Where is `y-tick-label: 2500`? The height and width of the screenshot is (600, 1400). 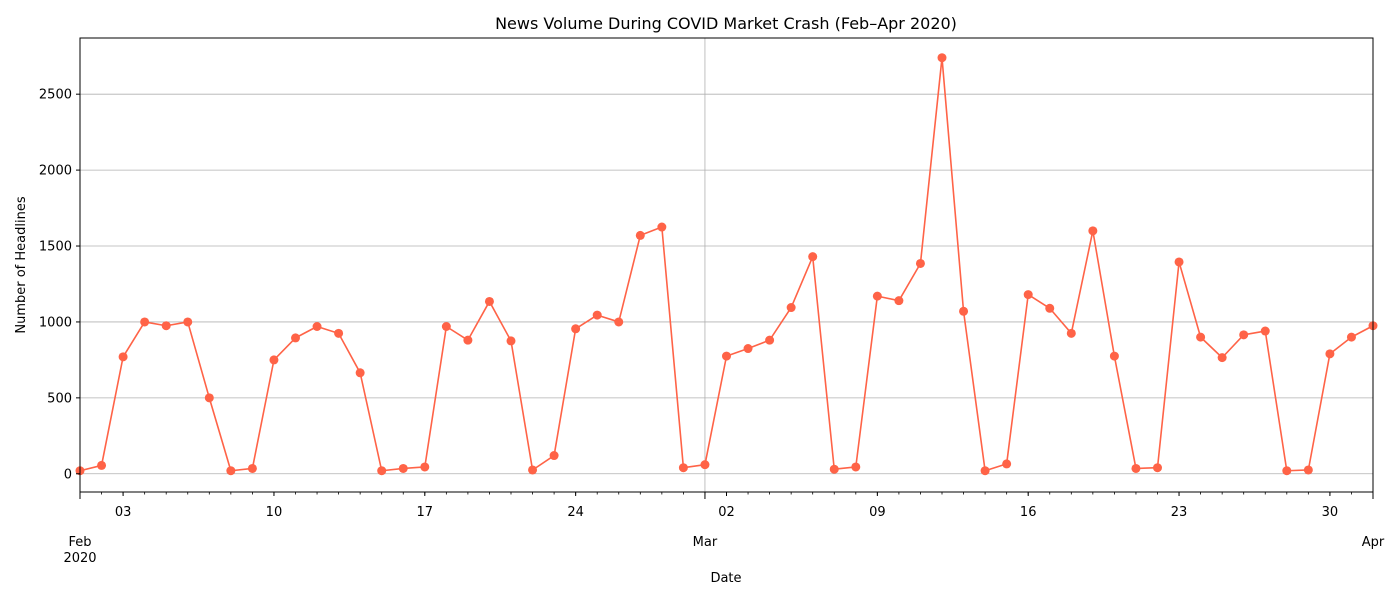
y-tick-label: 2500 is located at coordinates (55, 95).